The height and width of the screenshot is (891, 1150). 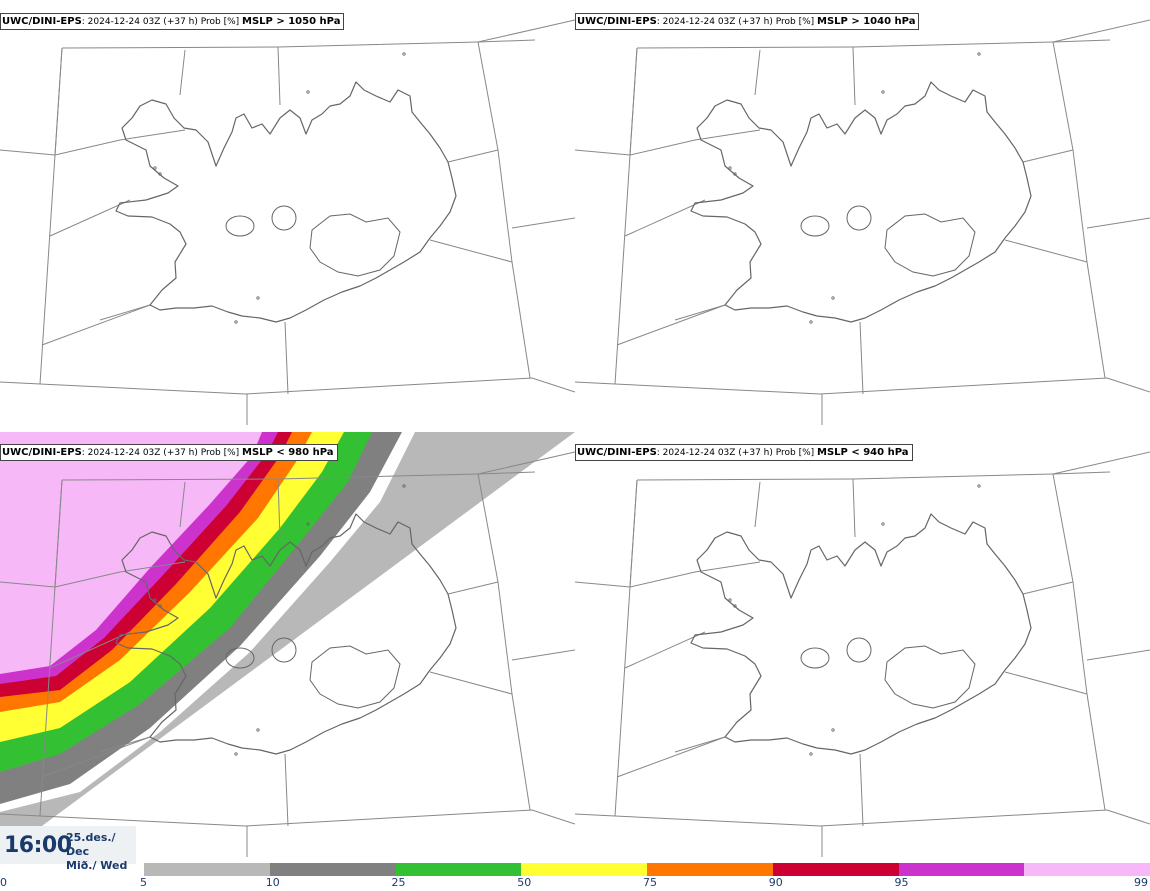 I want to click on colorbar-tick-label: 75, so click(x=650, y=882).